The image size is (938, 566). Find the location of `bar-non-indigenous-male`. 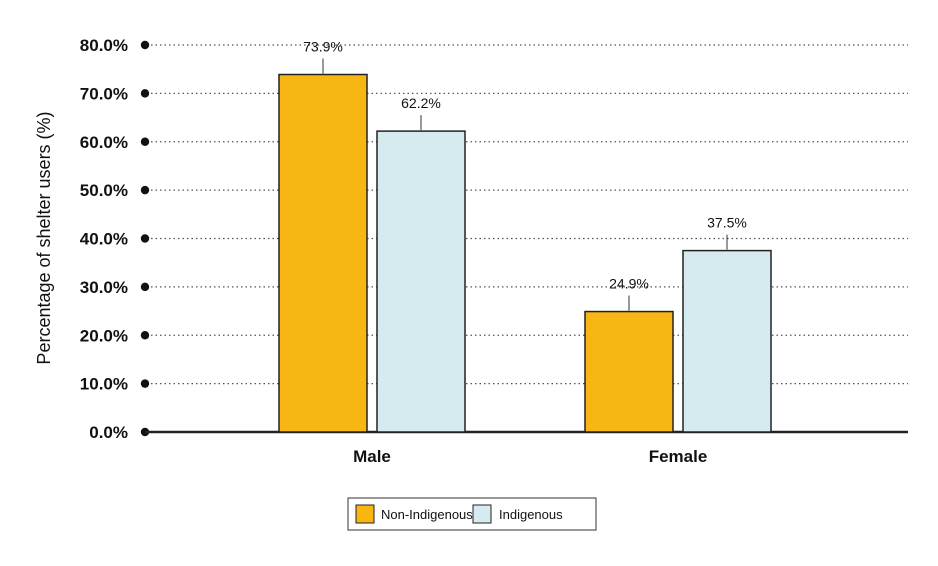

bar-non-indigenous-male is located at coordinates (323, 253).